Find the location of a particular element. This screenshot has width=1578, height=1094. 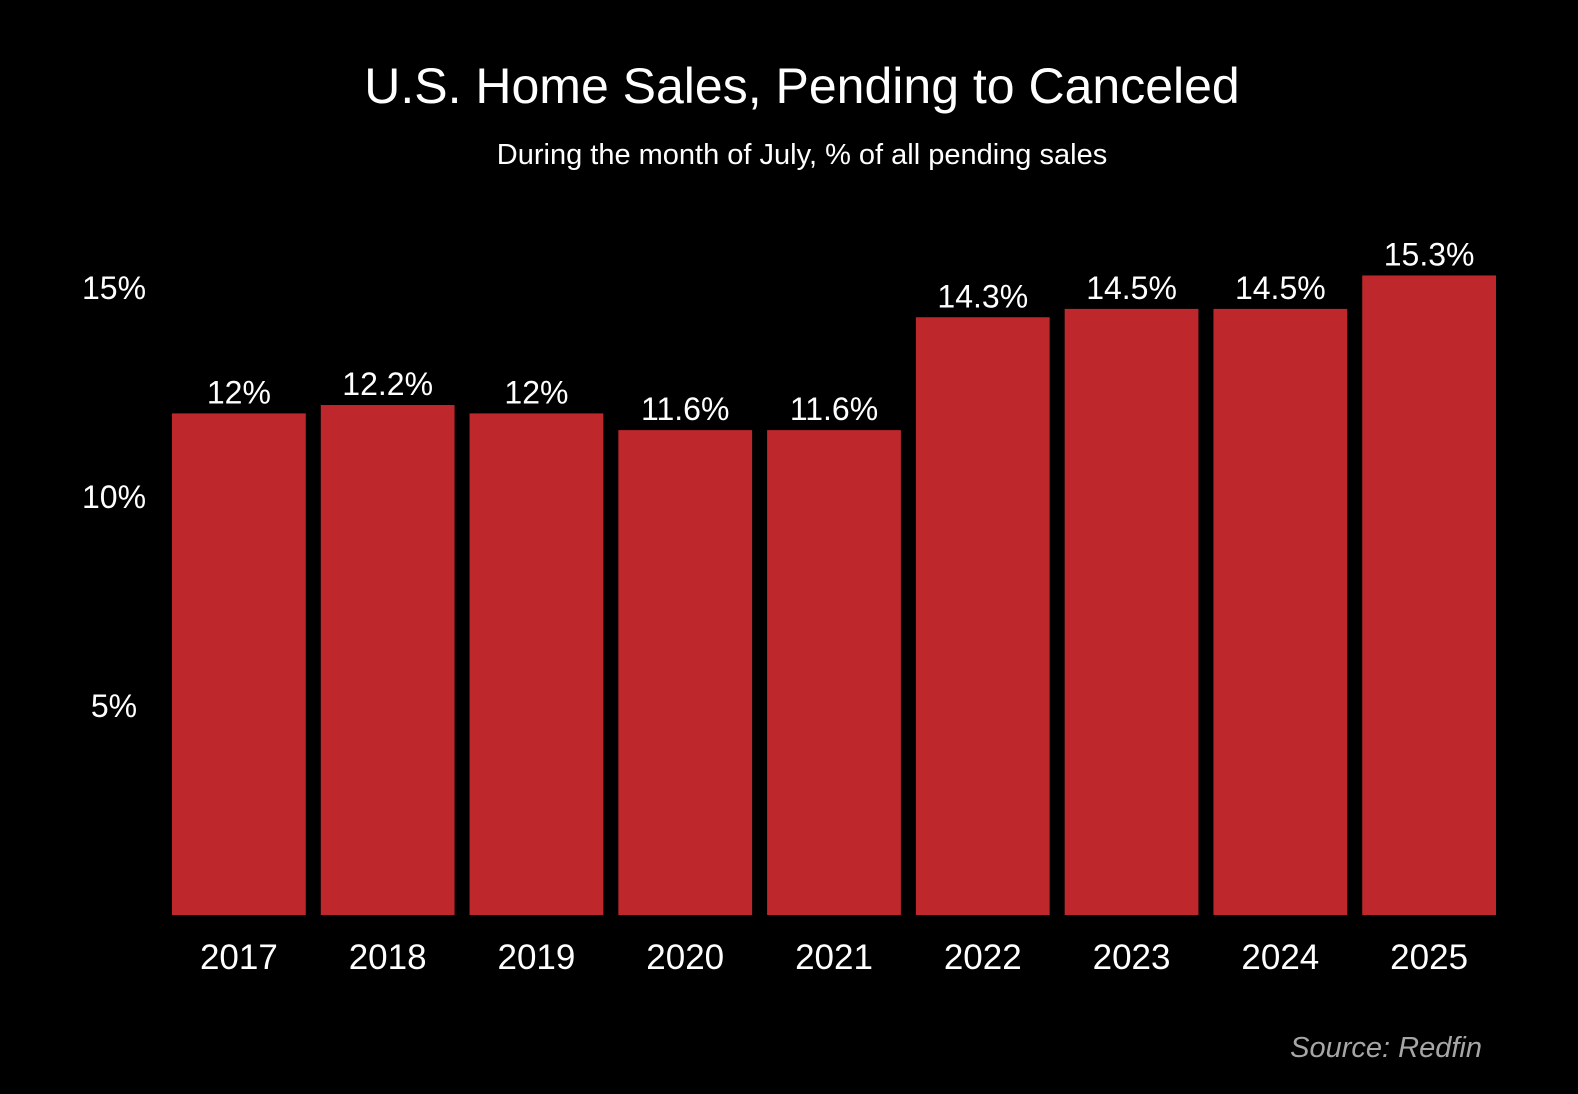

x-tick-label-2017: 2017 is located at coordinates (239, 957).